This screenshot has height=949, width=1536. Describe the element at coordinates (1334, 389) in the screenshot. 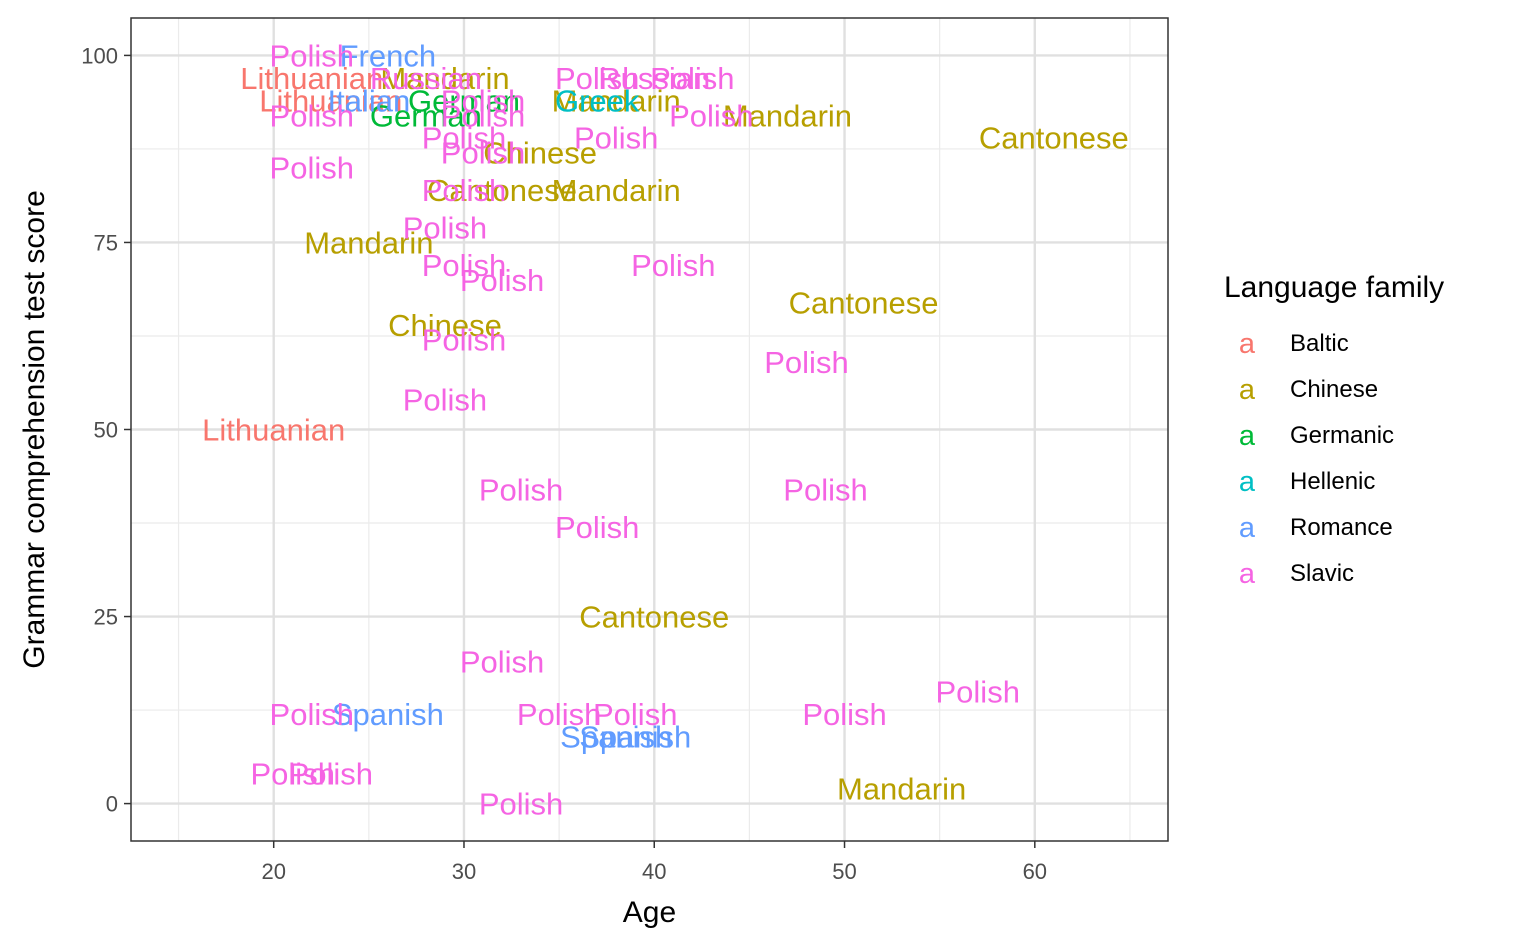

I see `legend-entry-label: Chinese` at that location.